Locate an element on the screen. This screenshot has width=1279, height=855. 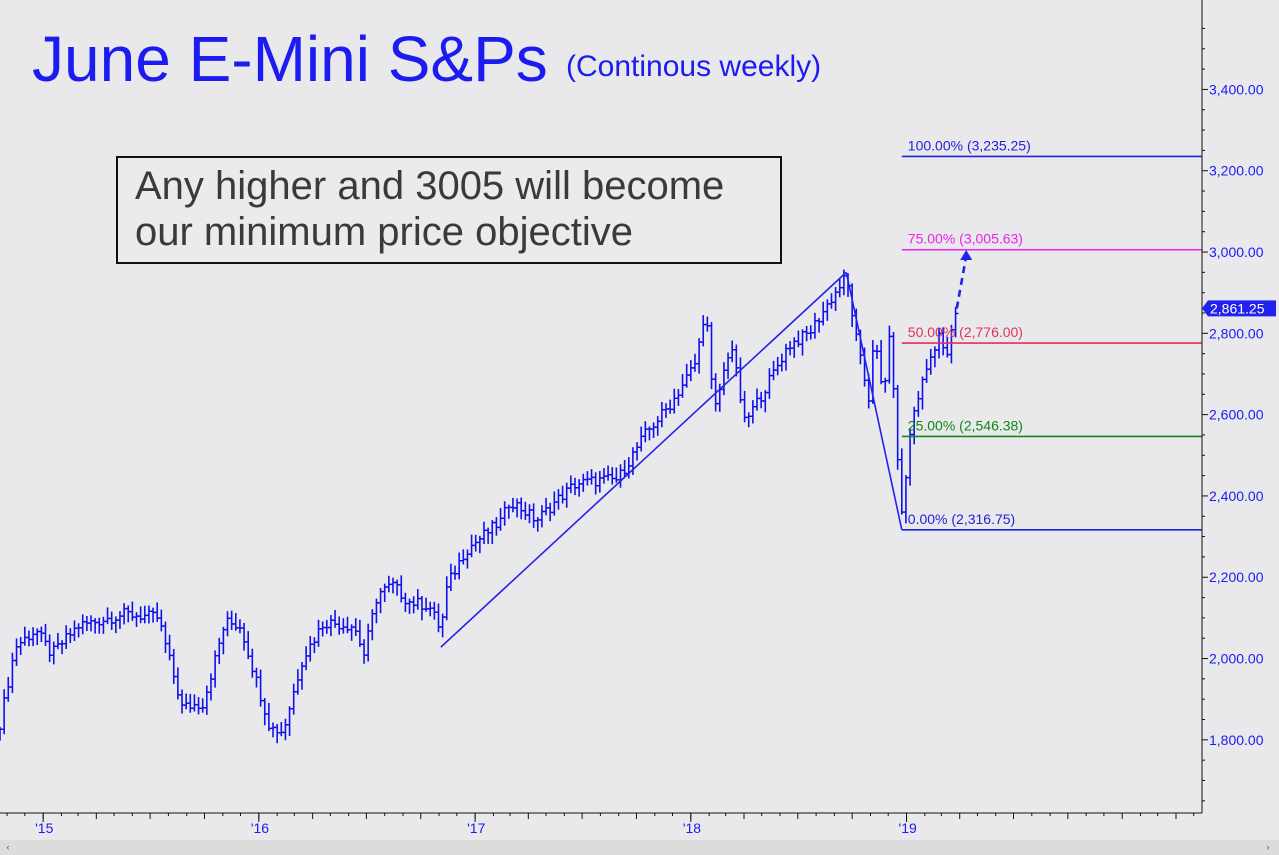
scrollbar-track is located at coordinates (639, 847).